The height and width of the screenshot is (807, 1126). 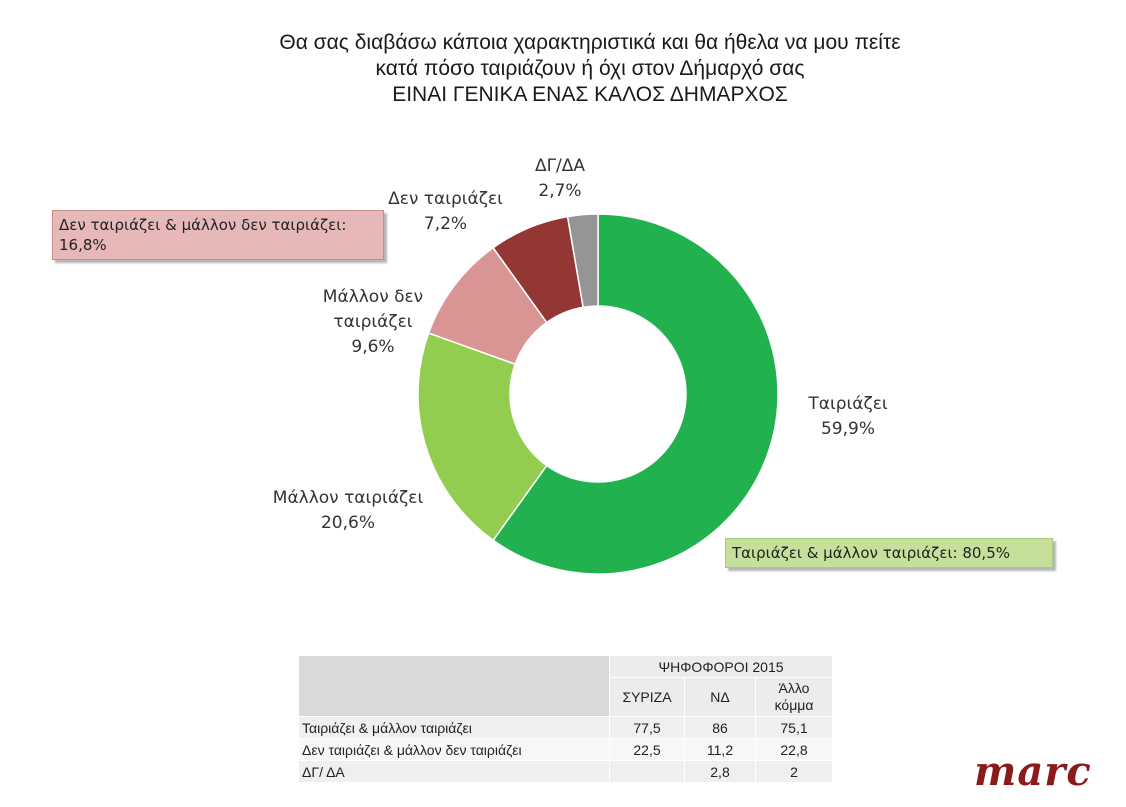 I want to click on slice-name: Μάλλον δεν ταιριάζει, so click(x=373, y=309).